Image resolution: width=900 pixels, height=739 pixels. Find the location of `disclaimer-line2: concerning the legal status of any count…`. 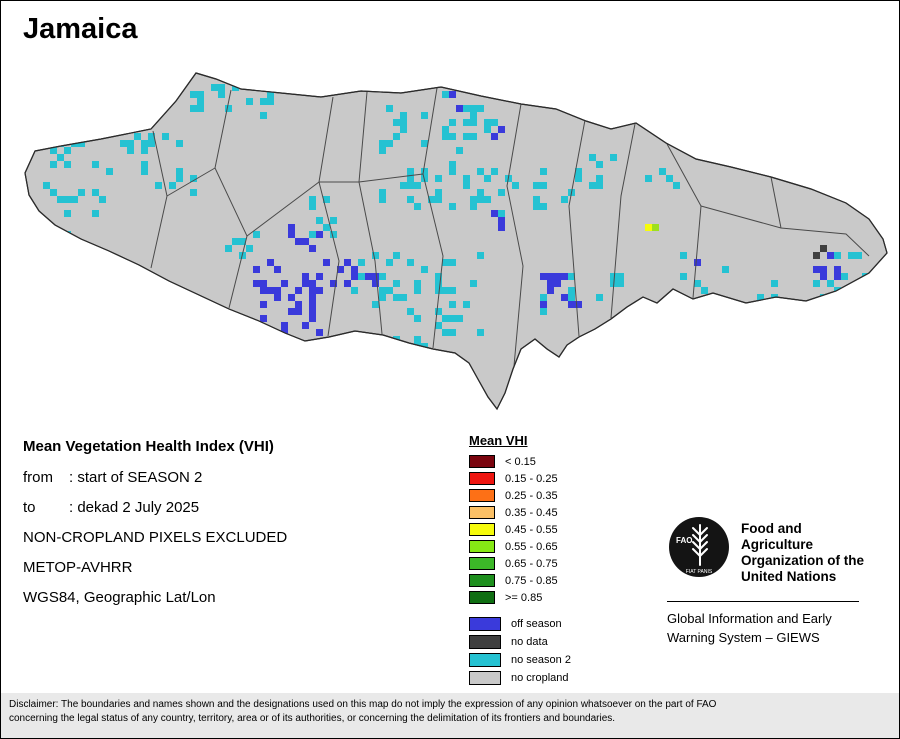

disclaimer-line2: concerning the legal status of any count… is located at coordinates (312, 718).